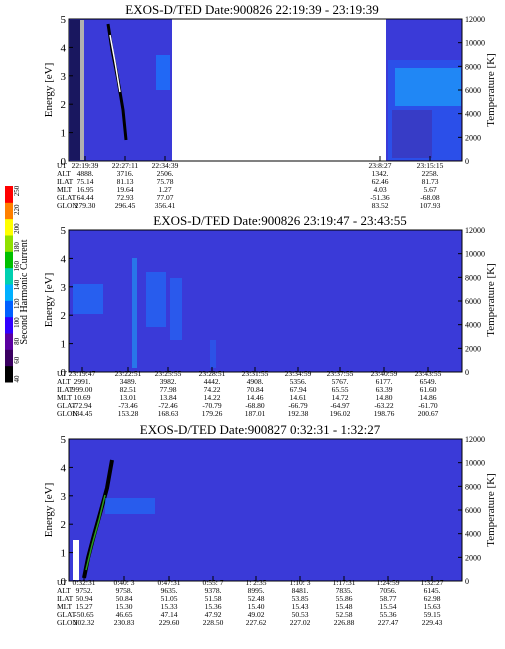 Image resolution: width=505 pixels, height=649 pixels. Describe the element at coordinates (255, 413) in the screenshot. I see `ephemeris-cell: 187.01` at that location.